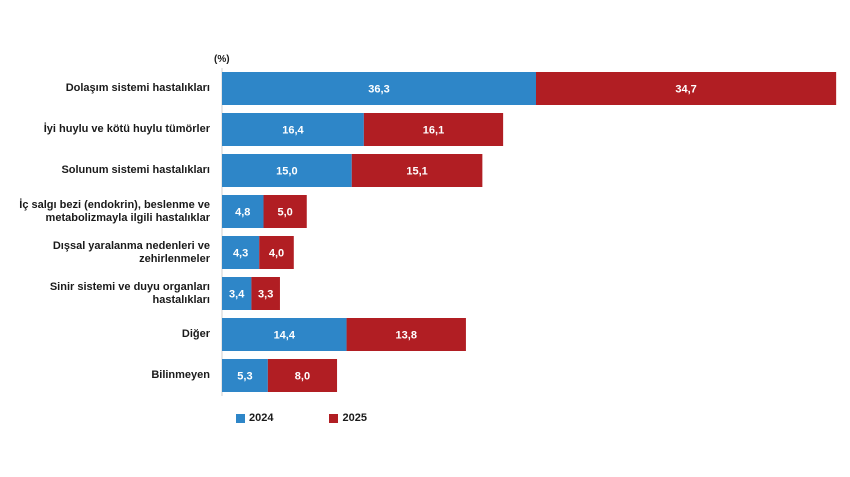 This screenshot has width=850, height=477. What do you see at coordinates (126, 129) in the screenshot?
I see `category-label: İyi huylu ve kötü huylu tümörler` at bounding box center [126, 129].